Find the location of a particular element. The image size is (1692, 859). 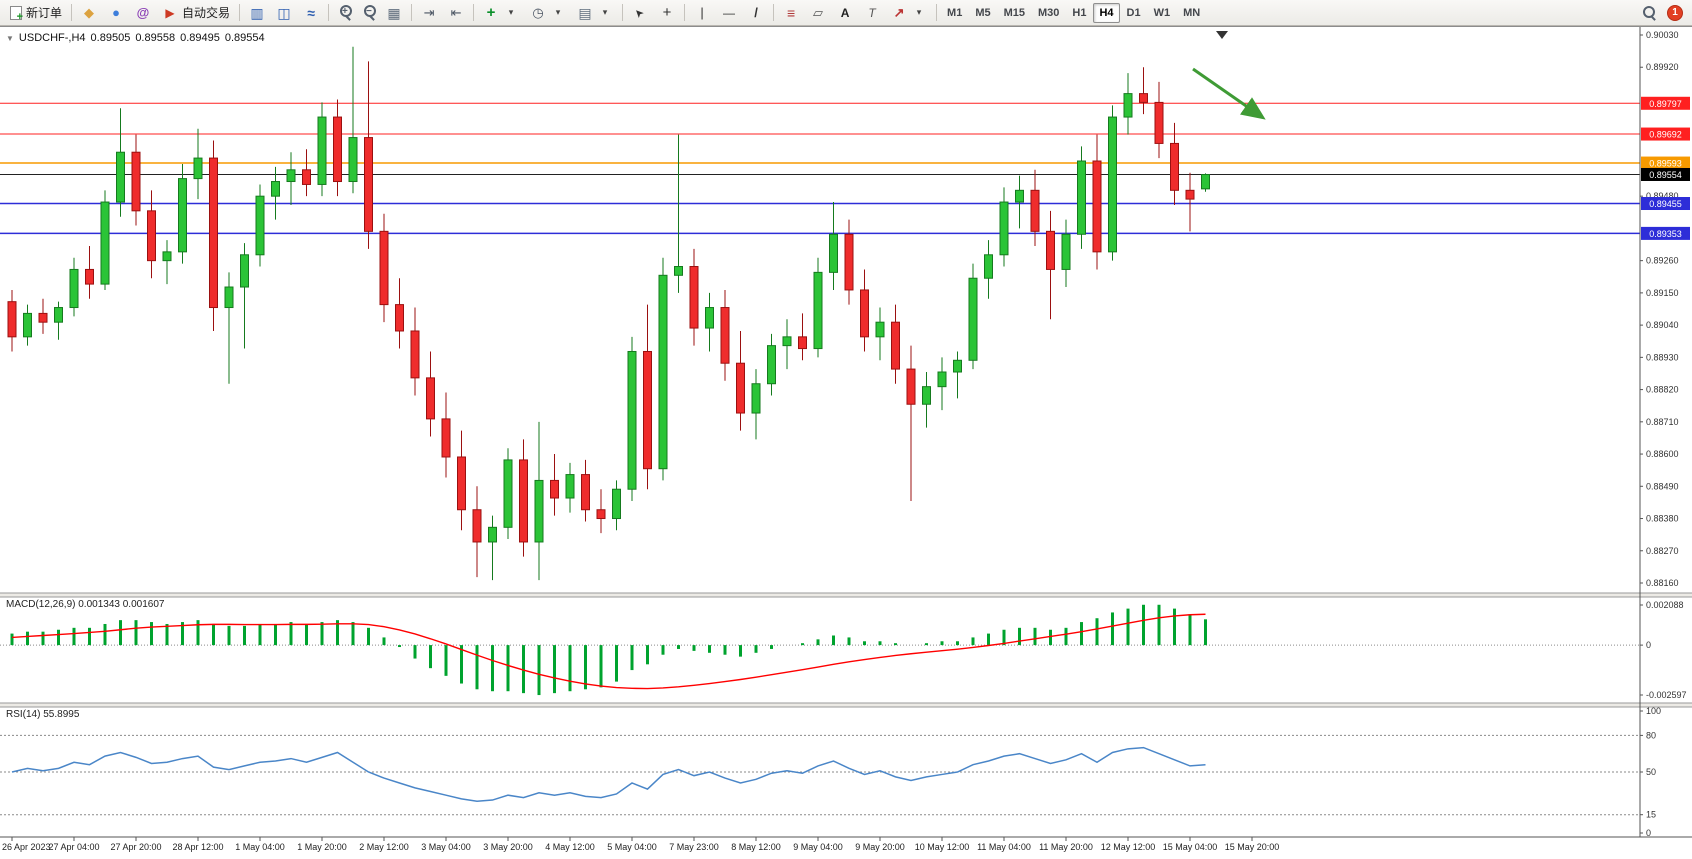

svg-text: 0.90030 is located at coordinates (1662, 35).